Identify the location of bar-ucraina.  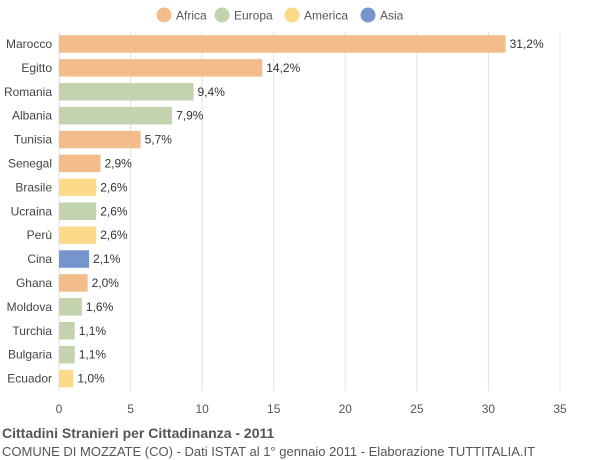
(78, 211).